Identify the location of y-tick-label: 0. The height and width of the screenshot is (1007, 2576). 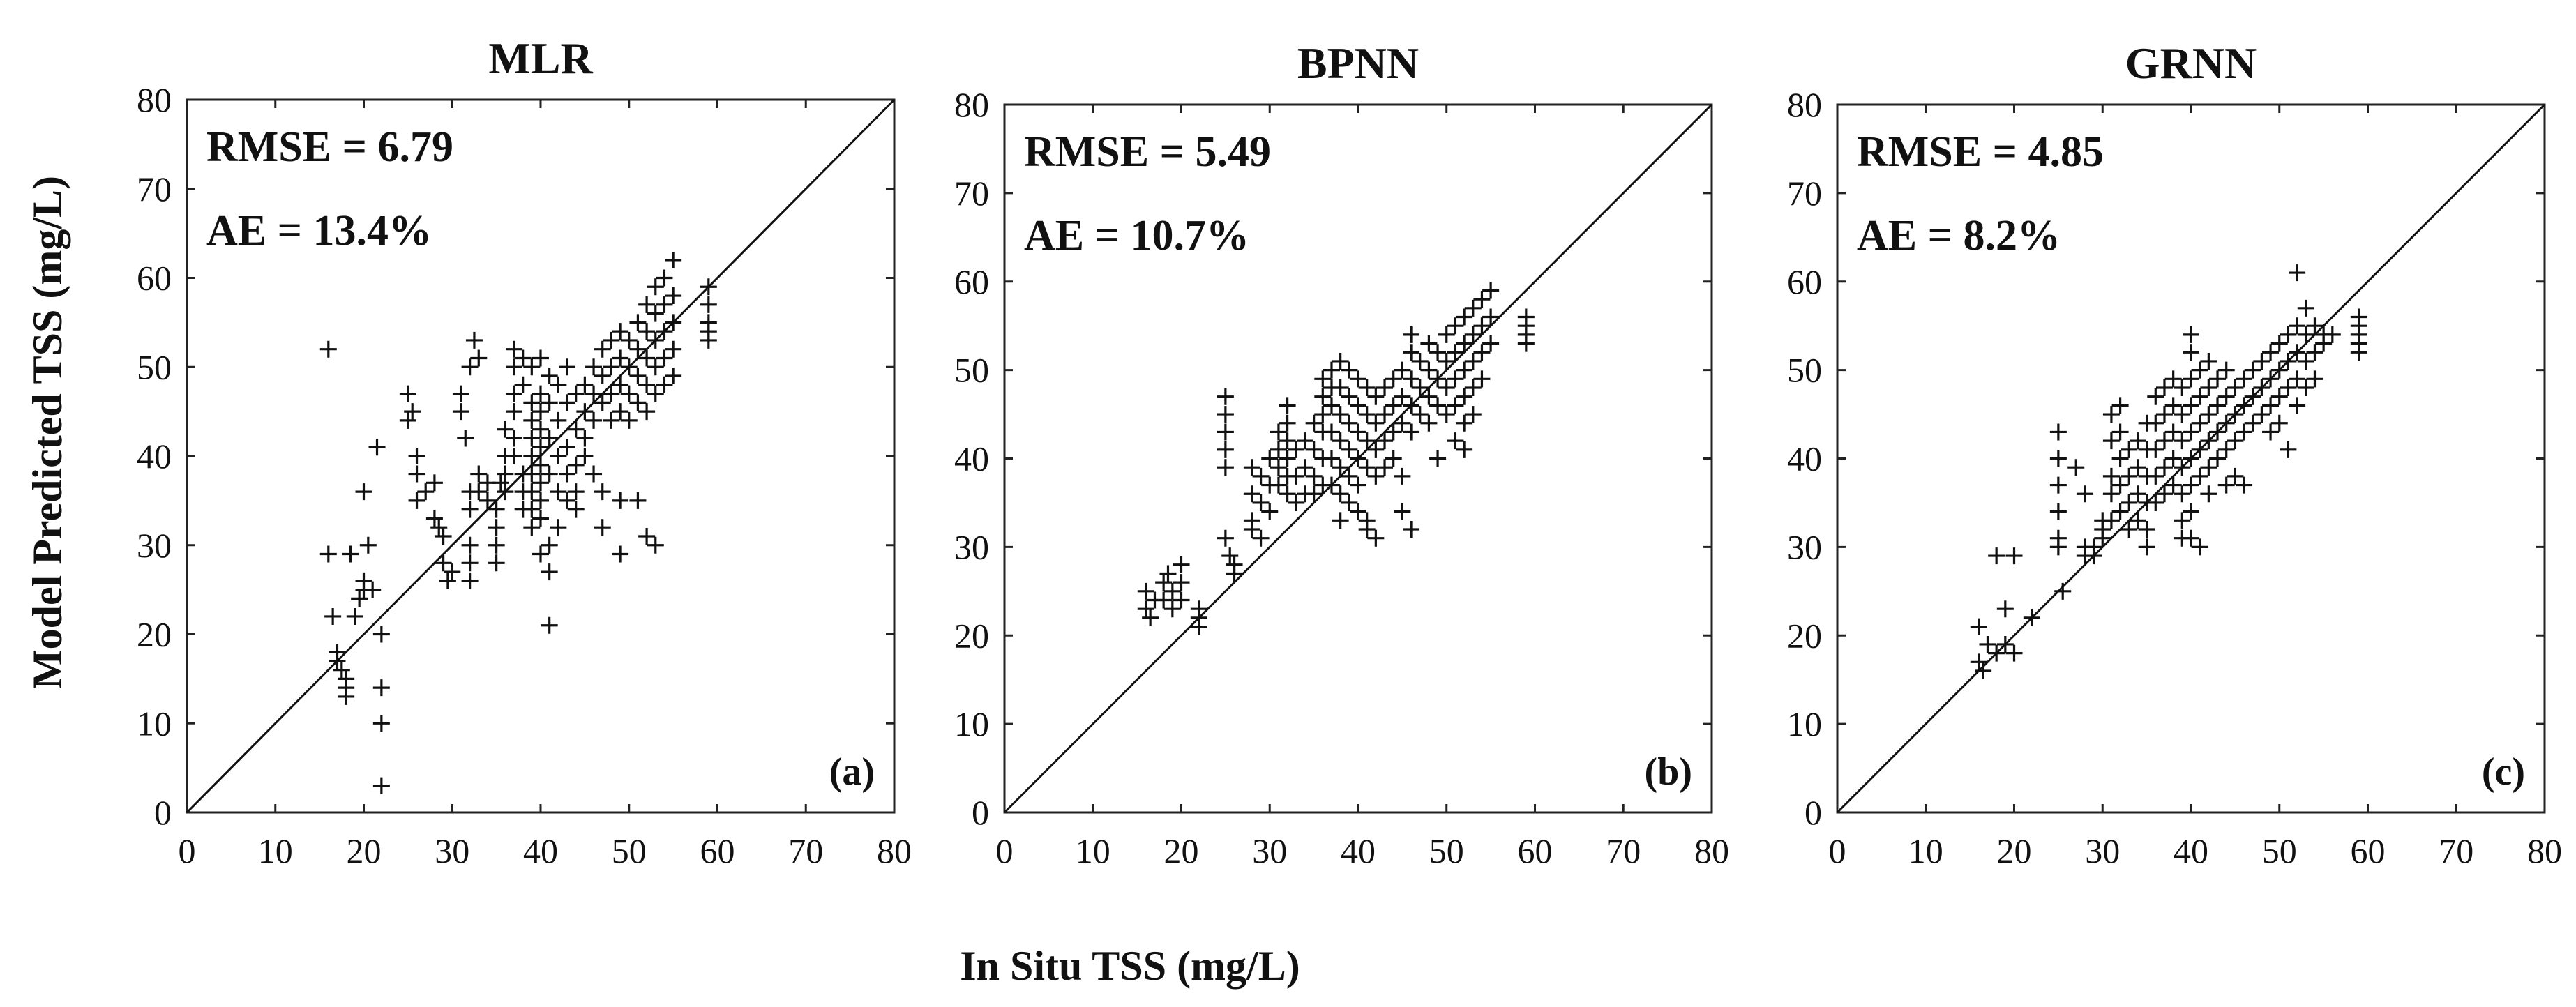
(163, 812).